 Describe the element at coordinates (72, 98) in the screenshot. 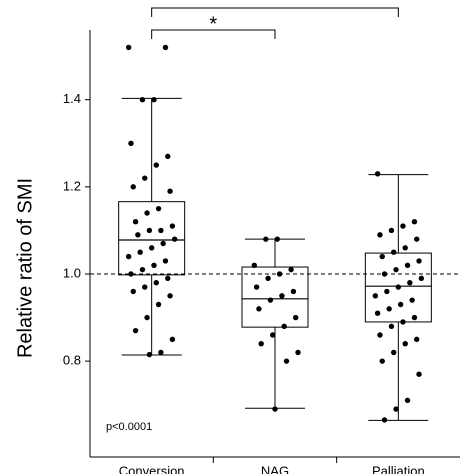

I see `y-tick-label: 1.4` at that location.